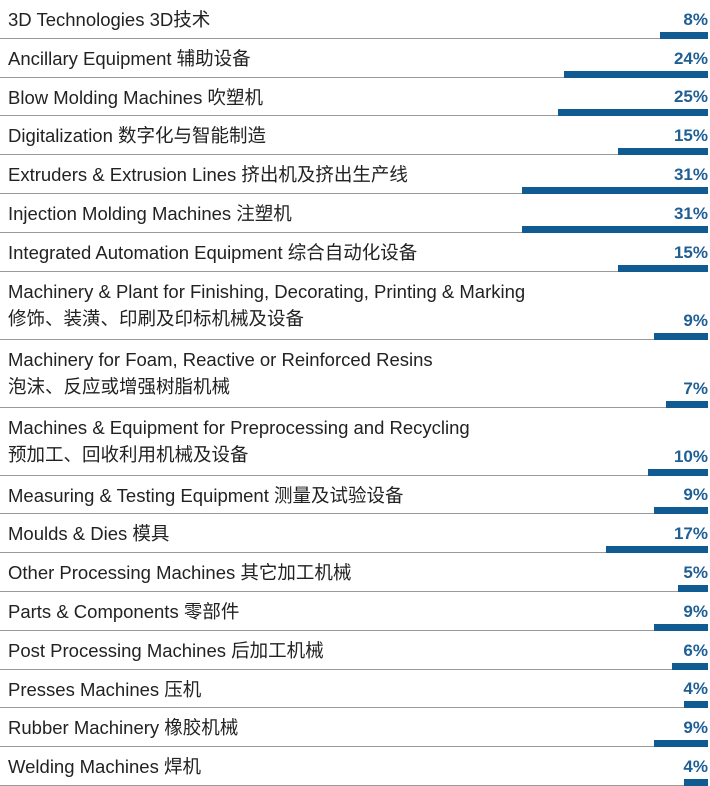  Describe the element at coordinates (150, 213) in the screenshot. I see `category-label: Injection Molding Machines 注塑机` at that location.